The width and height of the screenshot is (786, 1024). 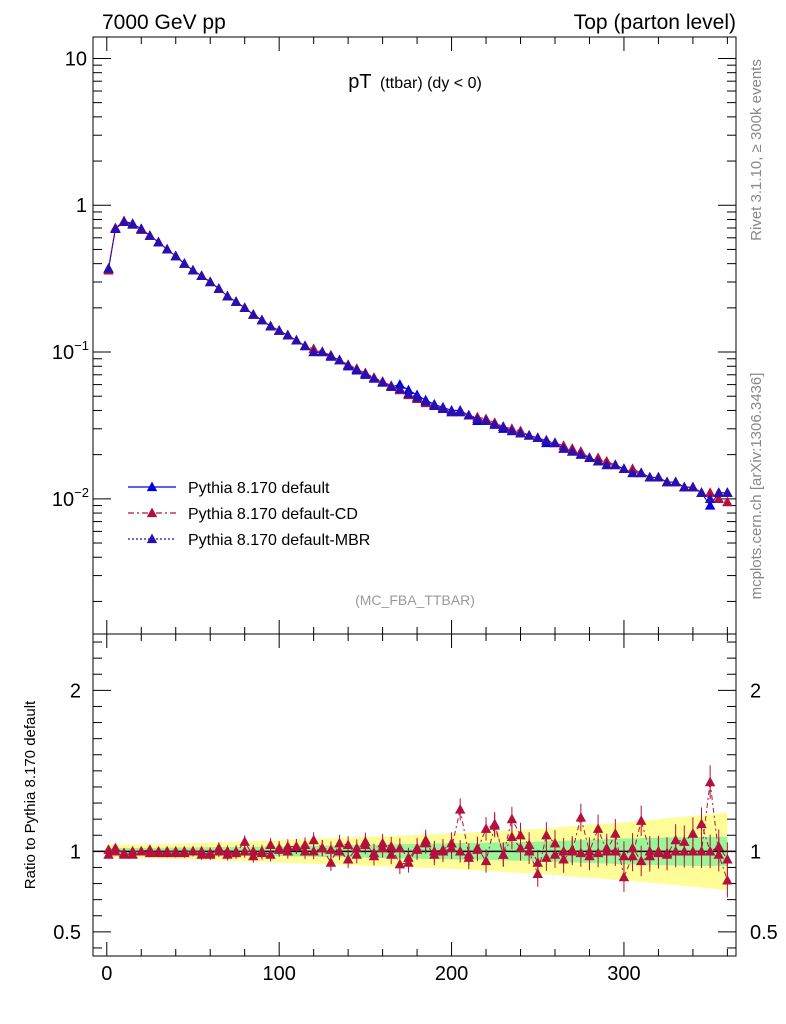 What do you see at coordinates (451, 974) in the screenshot?
I see `x-tick-label: 200` at bounding box center [451, 974].